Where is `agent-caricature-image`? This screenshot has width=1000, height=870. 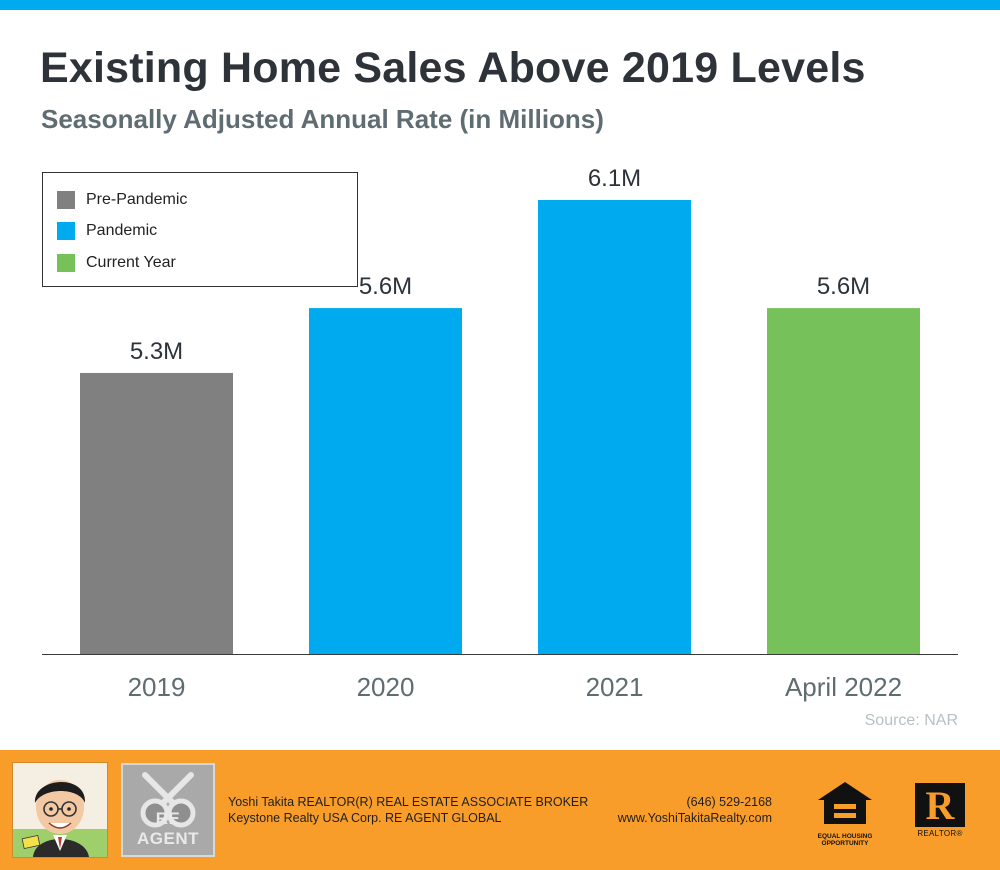
agent-caricature-image is located at coordinates (60, 810).